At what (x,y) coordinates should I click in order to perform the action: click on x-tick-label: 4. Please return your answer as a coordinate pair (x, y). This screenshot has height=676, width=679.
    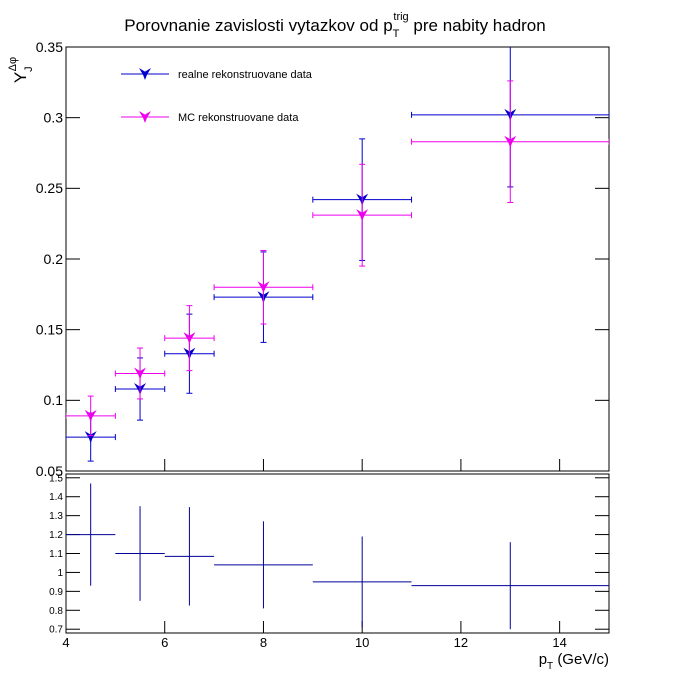
    Looking at the image, I should click on (65, 642).